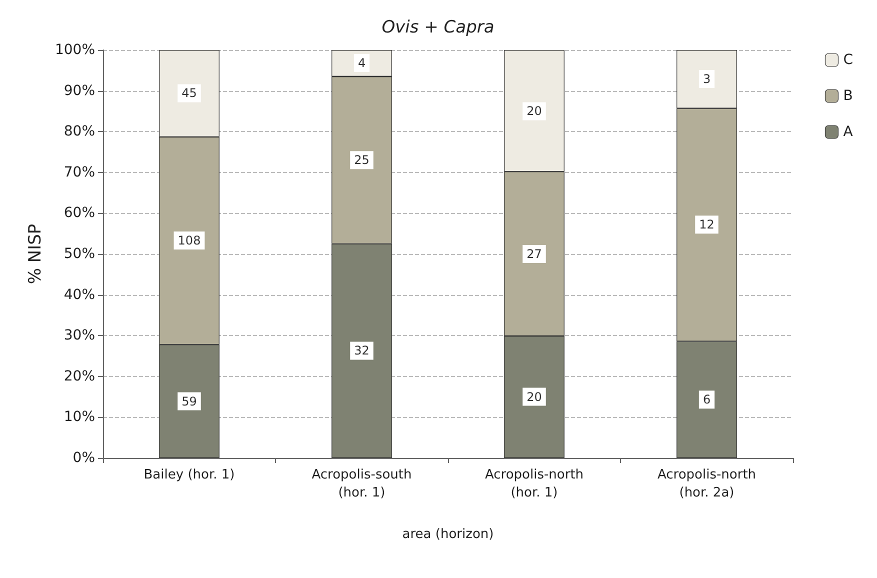 This screenshot has height=578, width=877. What do you see at coordinates (74, 50) in the screenshot?
I see `y-tick-label: 100%` at bounding box center [74, 50].